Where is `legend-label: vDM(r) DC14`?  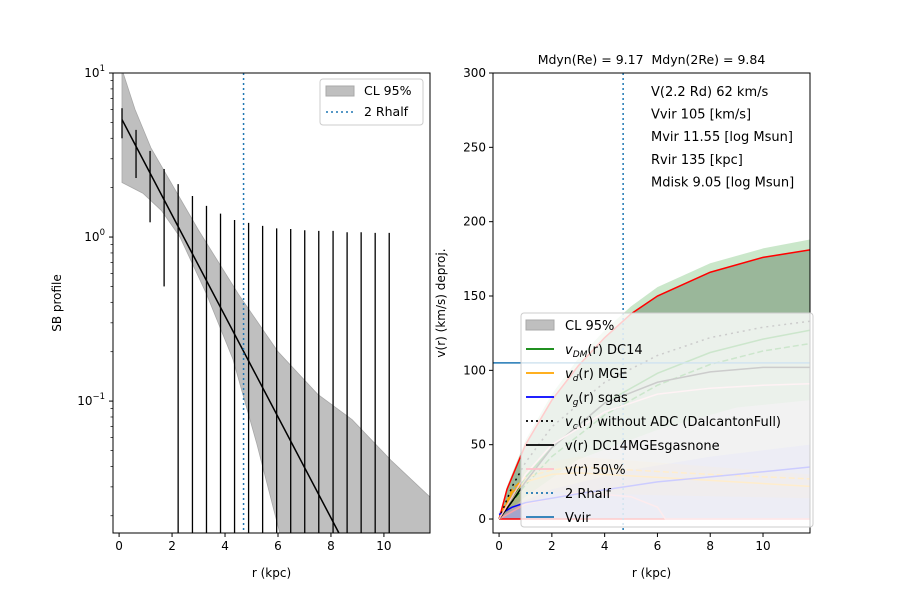 legend-label: vDM(r) DC14 is located at coordinates (604, 351).